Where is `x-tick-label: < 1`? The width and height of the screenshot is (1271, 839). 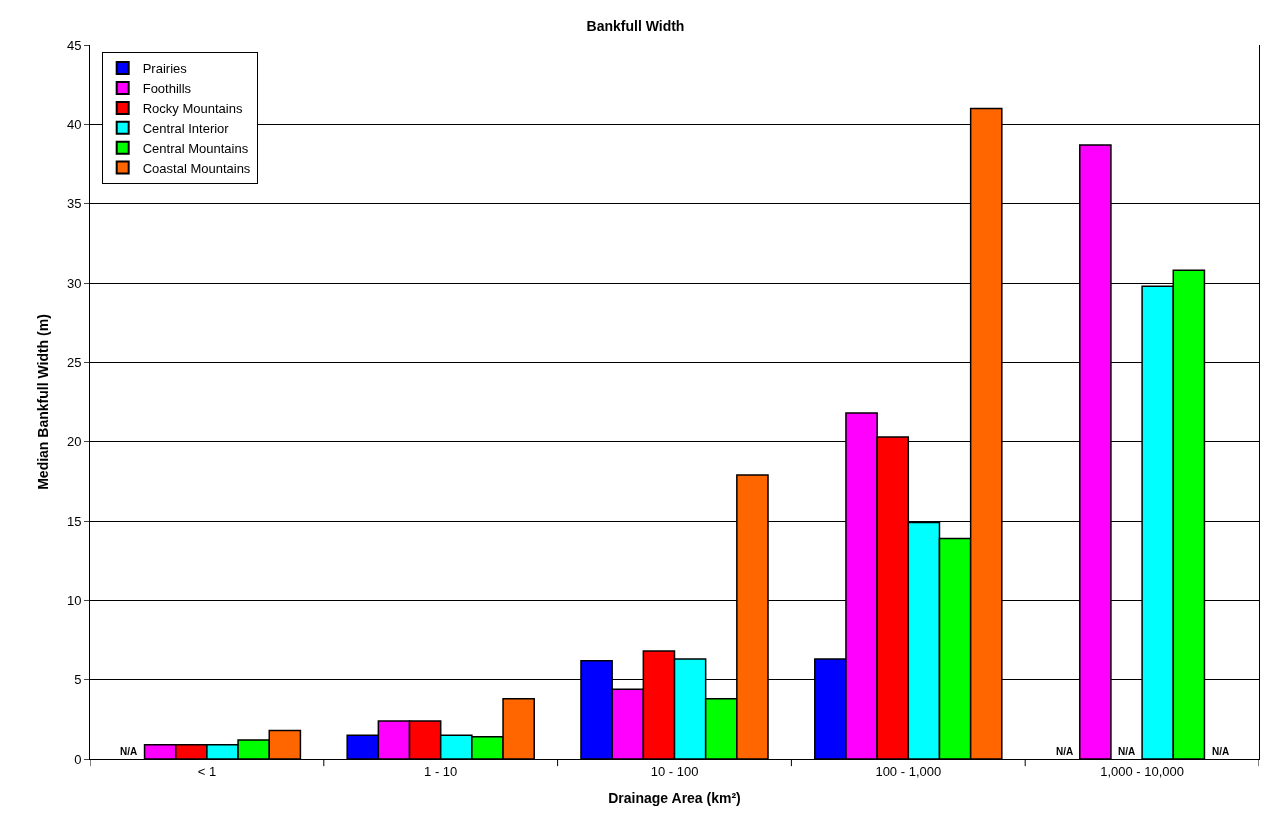 x-tick-label: < 1 is located at coordinates (207, 771).